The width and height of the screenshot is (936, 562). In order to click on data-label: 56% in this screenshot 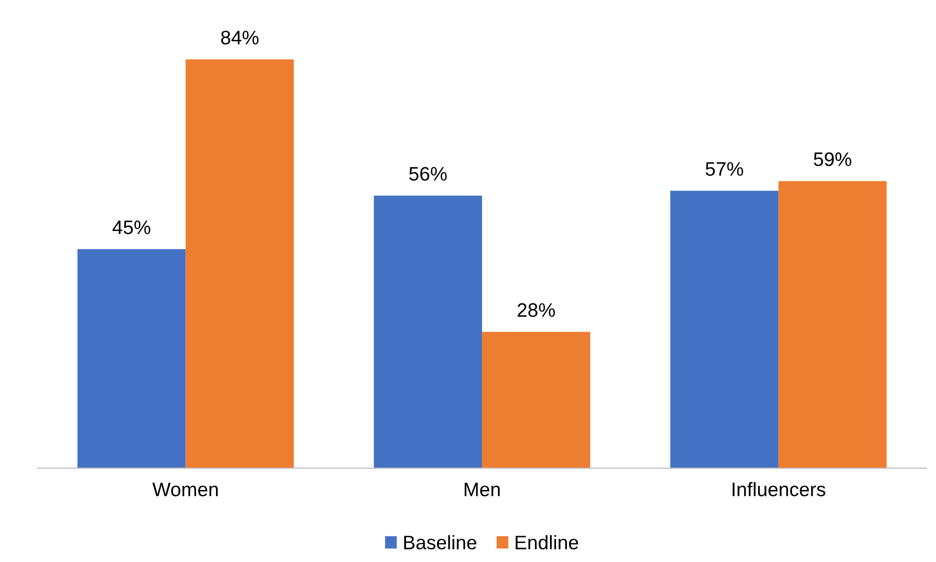, I will do `click(428, 173)`.